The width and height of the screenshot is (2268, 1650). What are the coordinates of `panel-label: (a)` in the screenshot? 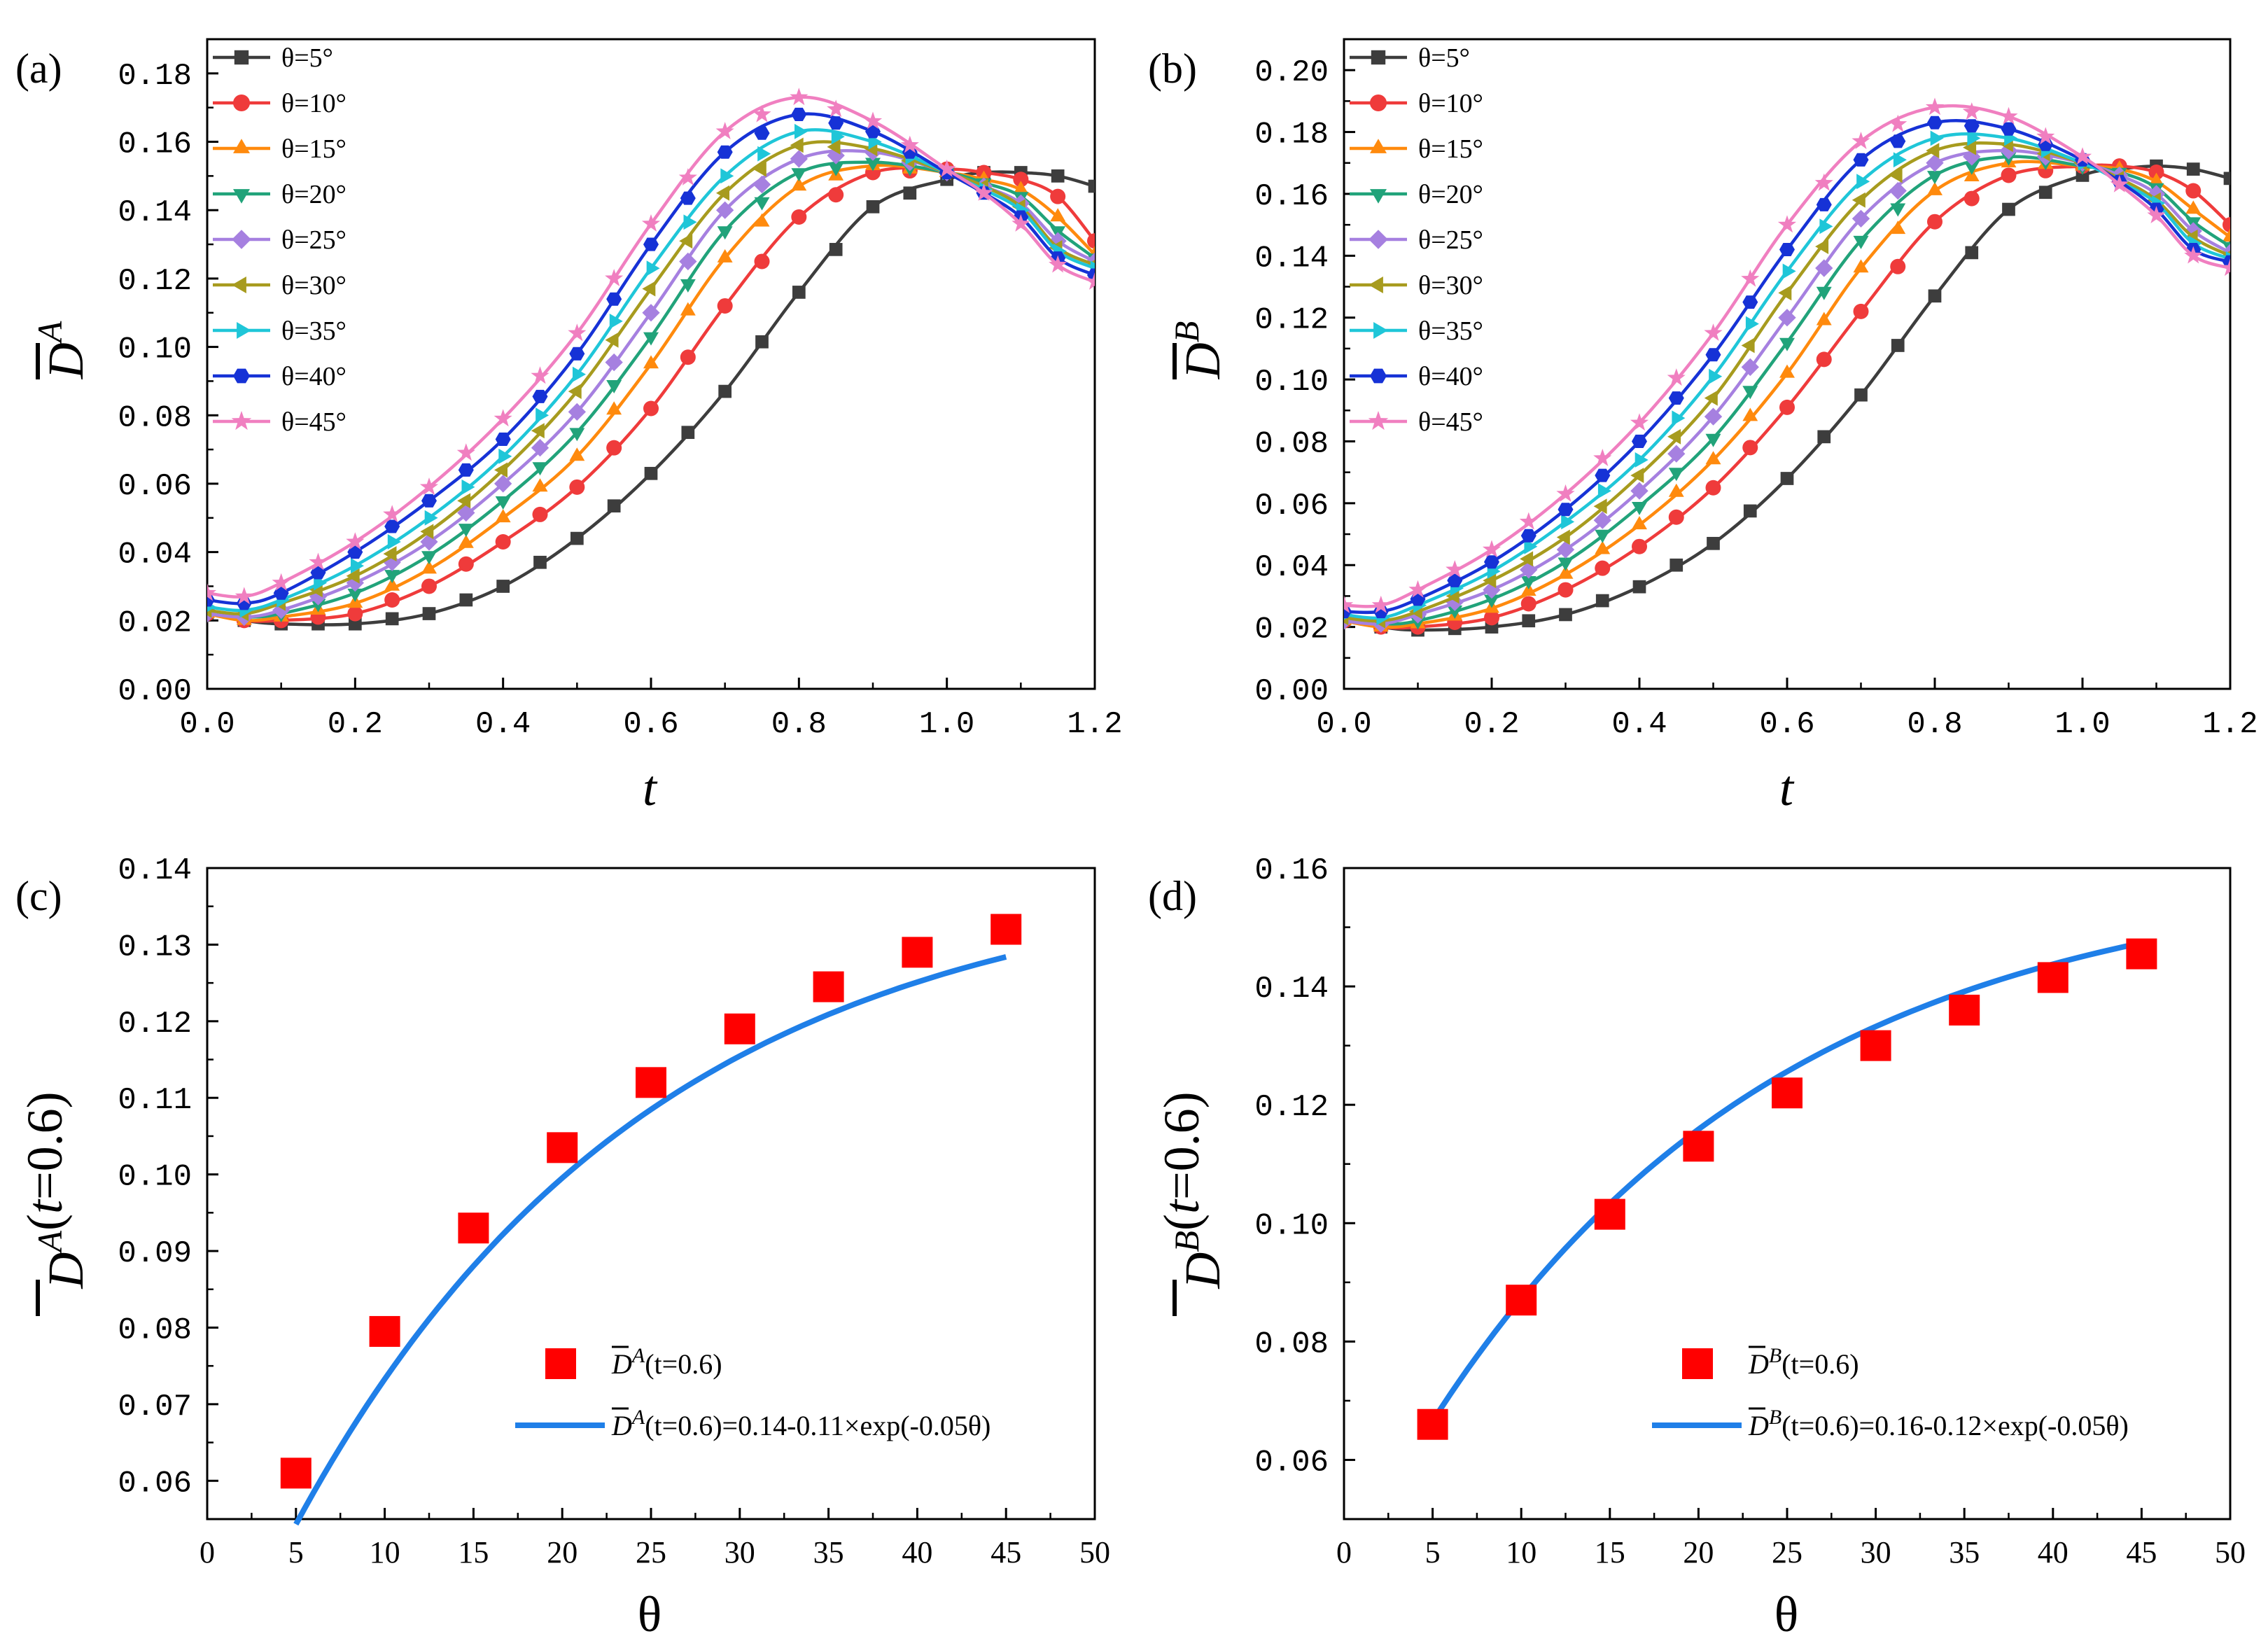 It's located at (38, 69).